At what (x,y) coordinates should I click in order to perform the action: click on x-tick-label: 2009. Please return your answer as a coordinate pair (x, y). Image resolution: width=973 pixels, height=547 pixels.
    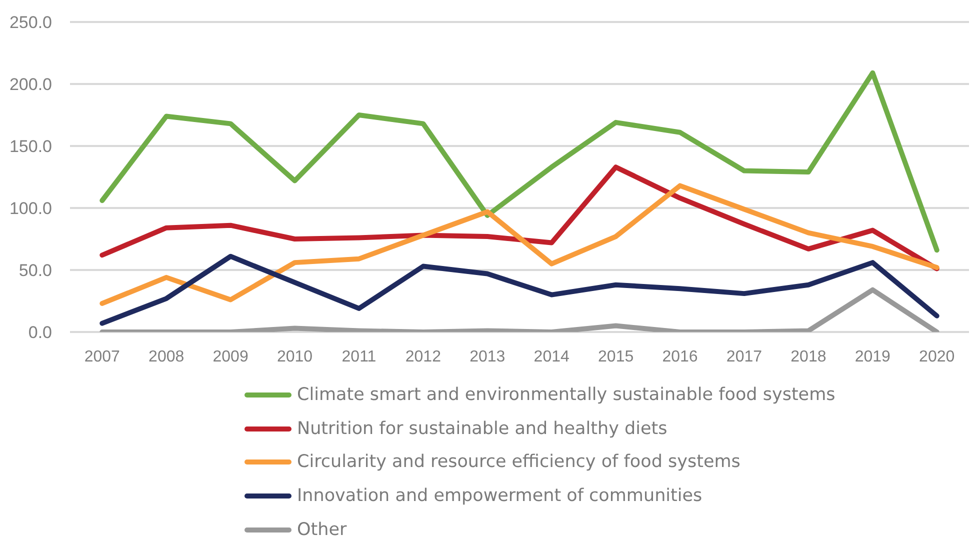
    Looking at the image, I should click on (230, 357).